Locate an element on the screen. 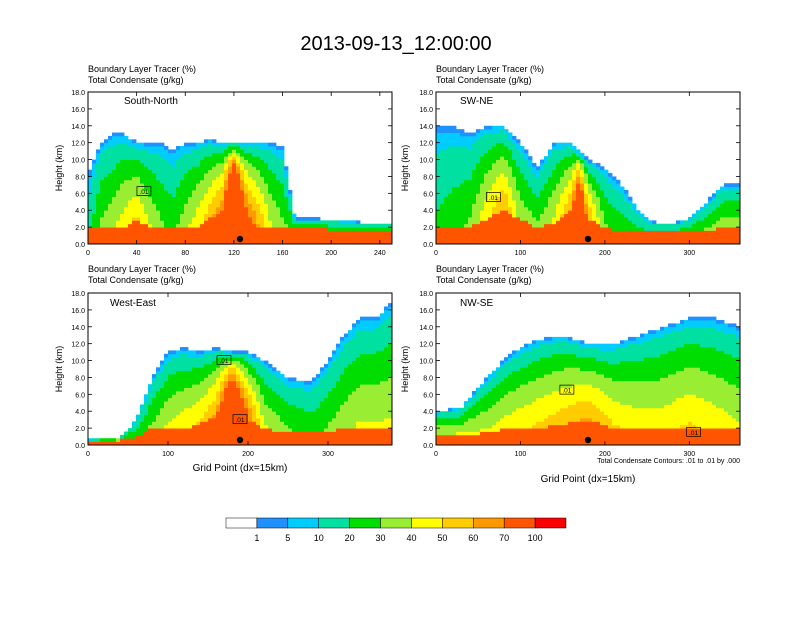 This screenshot has height=617, width=792. contour-label-text: .01 is located at coordinates (143, 192).